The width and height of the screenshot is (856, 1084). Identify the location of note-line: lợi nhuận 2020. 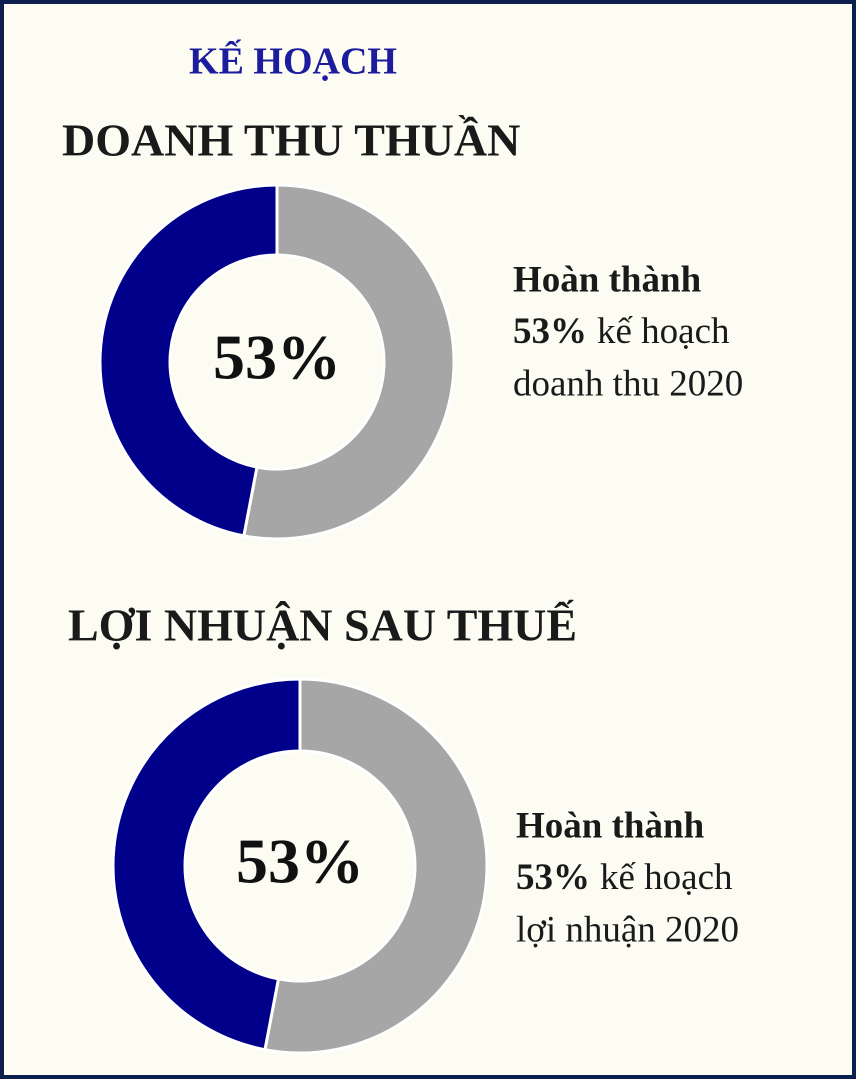
(627, 929).